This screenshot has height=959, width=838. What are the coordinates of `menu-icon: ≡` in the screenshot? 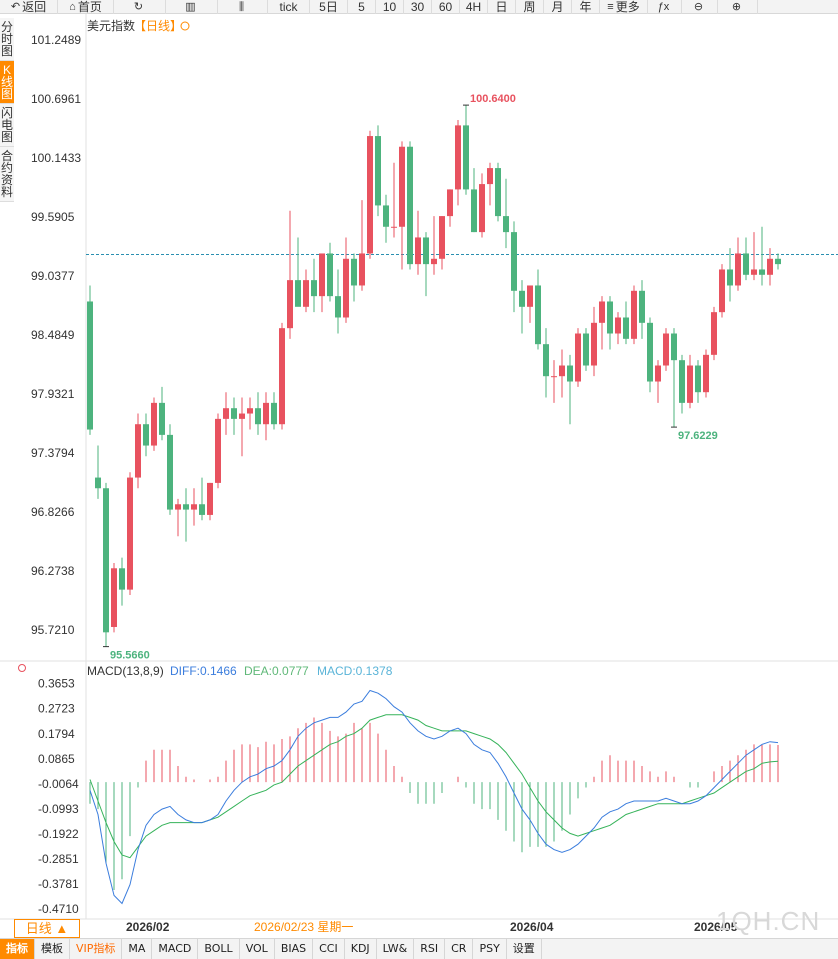 It's located at (610, 6).